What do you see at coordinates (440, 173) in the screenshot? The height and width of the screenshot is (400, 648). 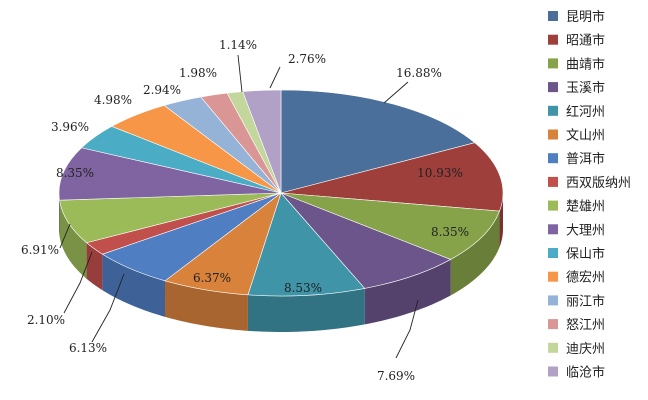 I see `data-label-1: 10.93%` at bounding box center [440, 173].